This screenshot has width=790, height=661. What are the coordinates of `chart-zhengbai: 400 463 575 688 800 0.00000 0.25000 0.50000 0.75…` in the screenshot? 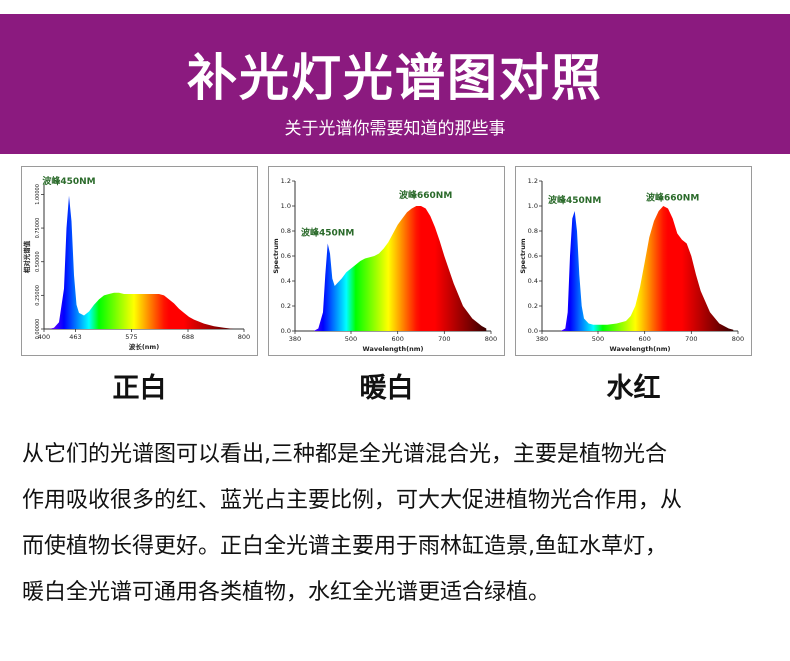 It's located at (139, 261).